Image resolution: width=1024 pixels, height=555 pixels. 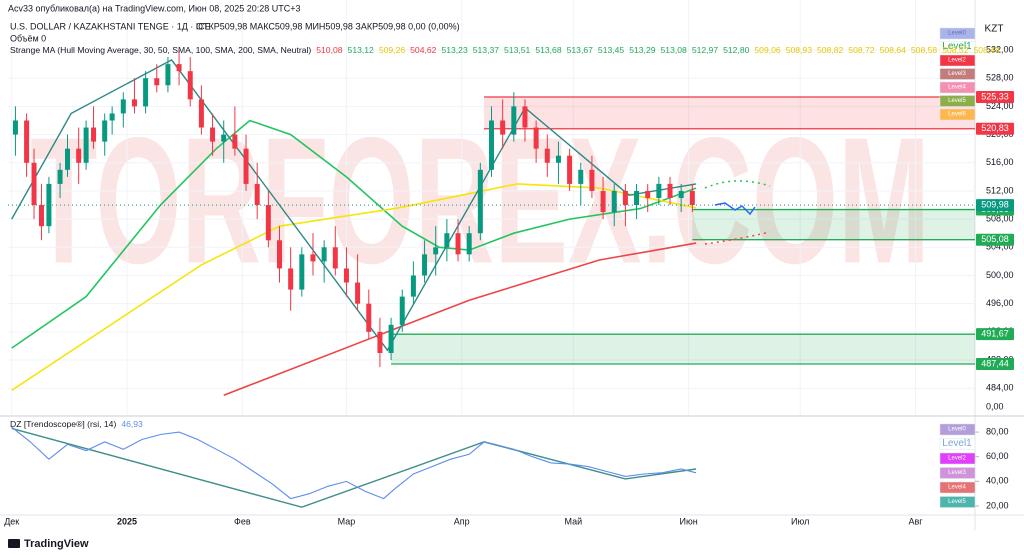 I want to click on footer: TradingView, so click(x=56, y=544).